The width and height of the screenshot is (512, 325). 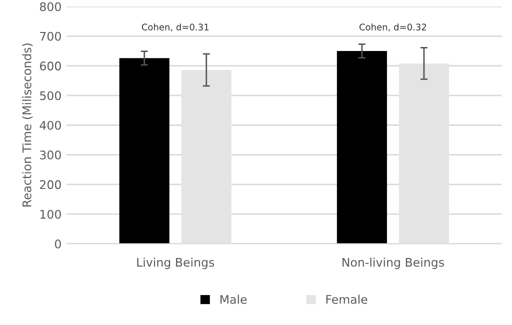 I want to click on y-tick-label: 100, so click(x=50, y=214).